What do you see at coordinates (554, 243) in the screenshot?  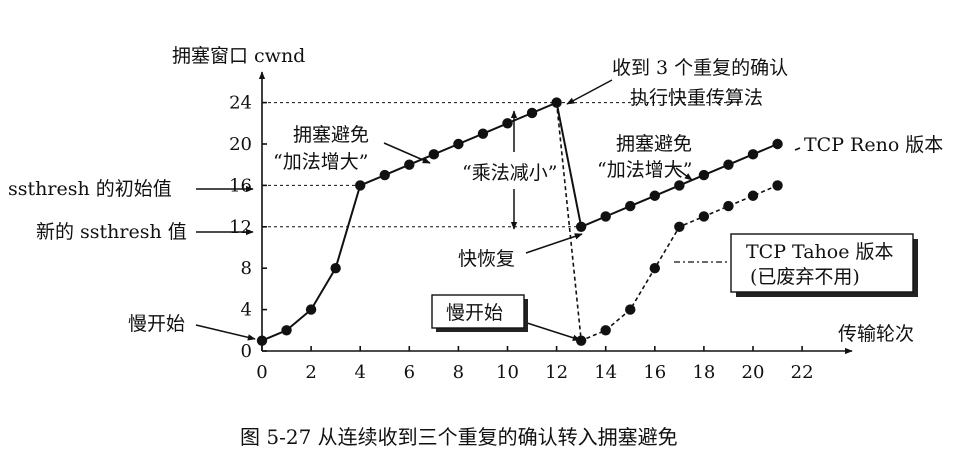 I see `fast-recovery-arrow` at bounding box center [554, 243].